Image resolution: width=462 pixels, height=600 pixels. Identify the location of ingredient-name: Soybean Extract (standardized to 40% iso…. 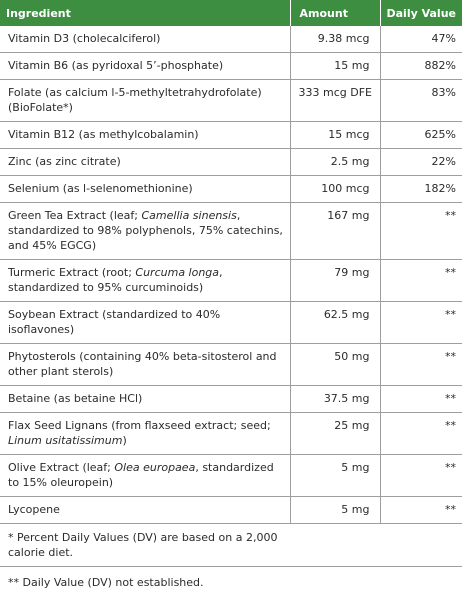
(114, 322).